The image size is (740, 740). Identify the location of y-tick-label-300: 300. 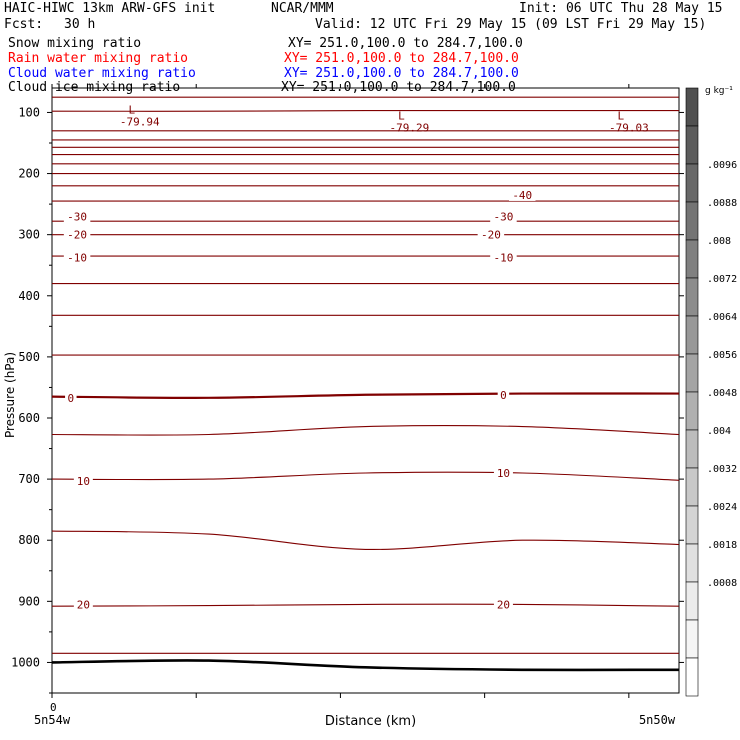
(29, 235).